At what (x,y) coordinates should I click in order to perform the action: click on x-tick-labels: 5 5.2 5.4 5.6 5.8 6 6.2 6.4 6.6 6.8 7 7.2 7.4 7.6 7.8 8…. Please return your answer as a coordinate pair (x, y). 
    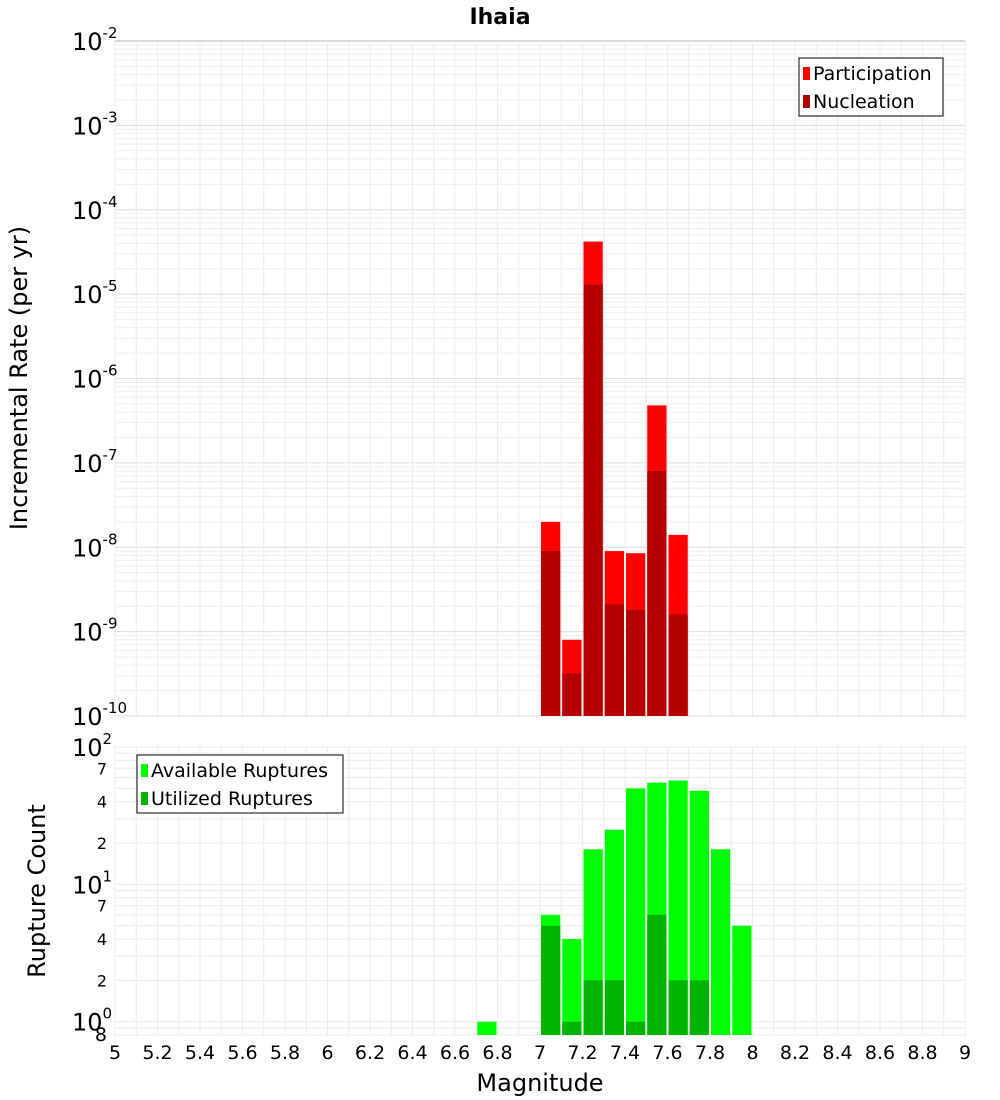
    Looking at the image, I should click on (540, 1053).